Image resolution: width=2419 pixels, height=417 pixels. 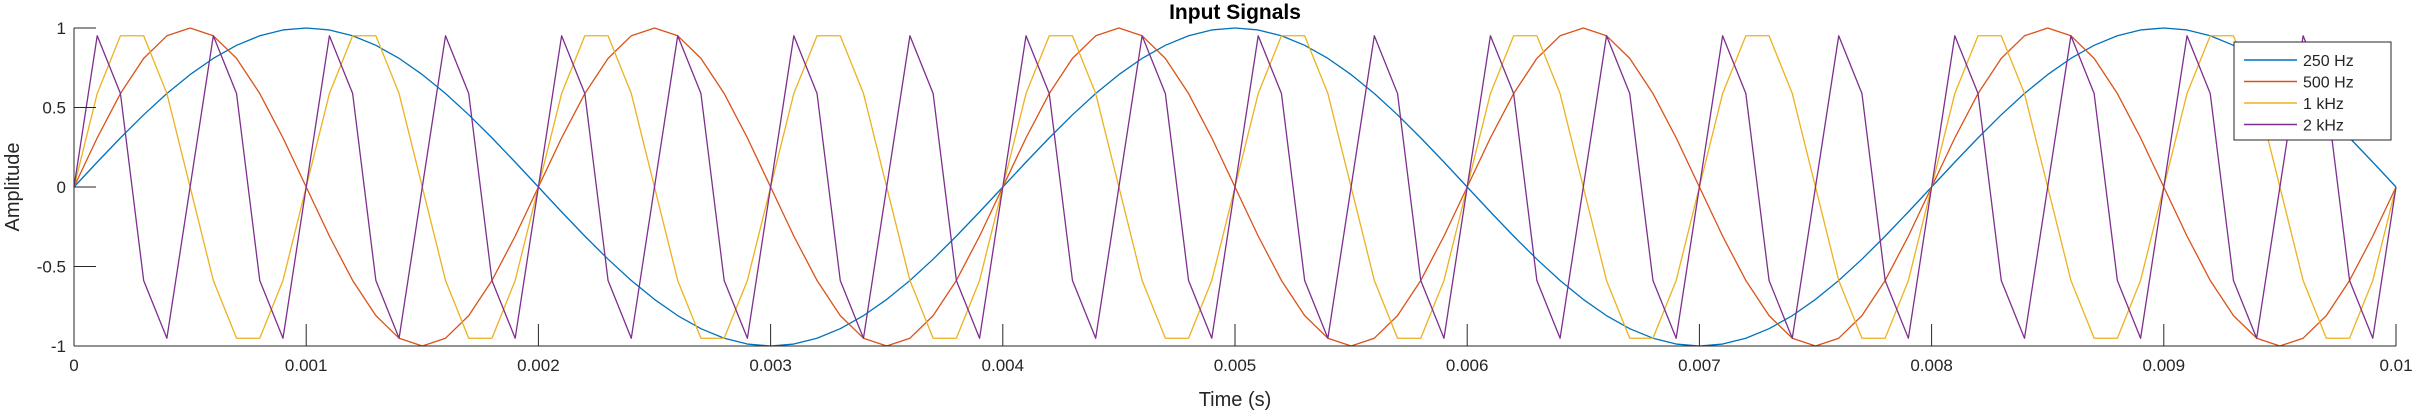 I want to click on x-tick-label: 0.003, so click(x=770, y=365).